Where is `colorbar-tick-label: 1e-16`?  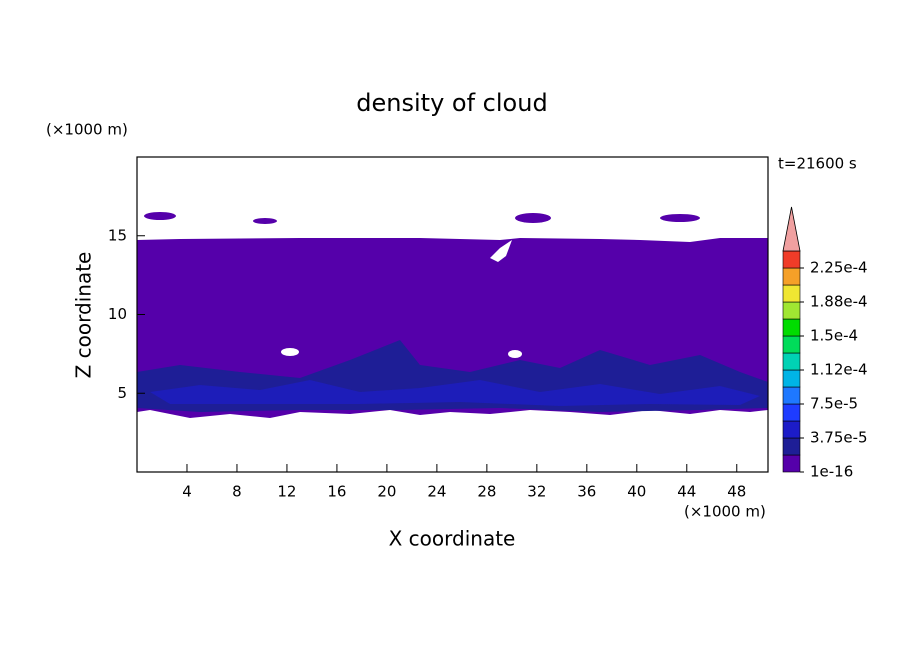 colorbar-tick-label: 1e-16 is located at coordinates (831, 472).